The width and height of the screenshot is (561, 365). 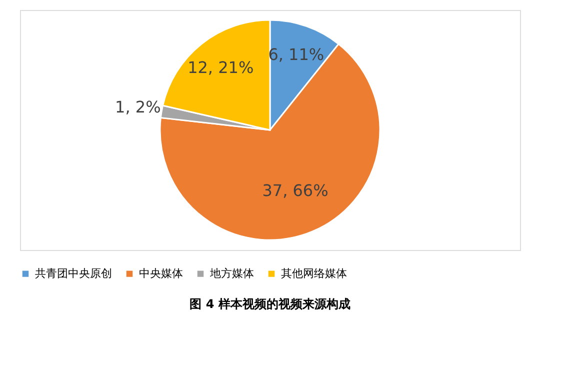 What do you see at coordinates (73, 273) in the screenshot?
I see `legend-label: 共青团中央原创` at bounding box center [73, 273].